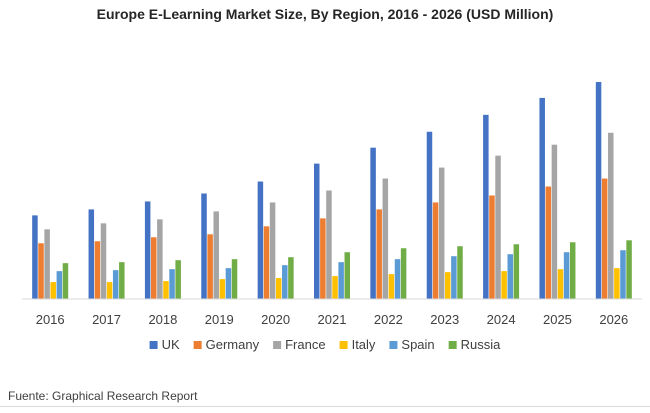 The width and height of the screenshot is (650, 413). I want to click on bar-spain-2019, so click(228, 283).